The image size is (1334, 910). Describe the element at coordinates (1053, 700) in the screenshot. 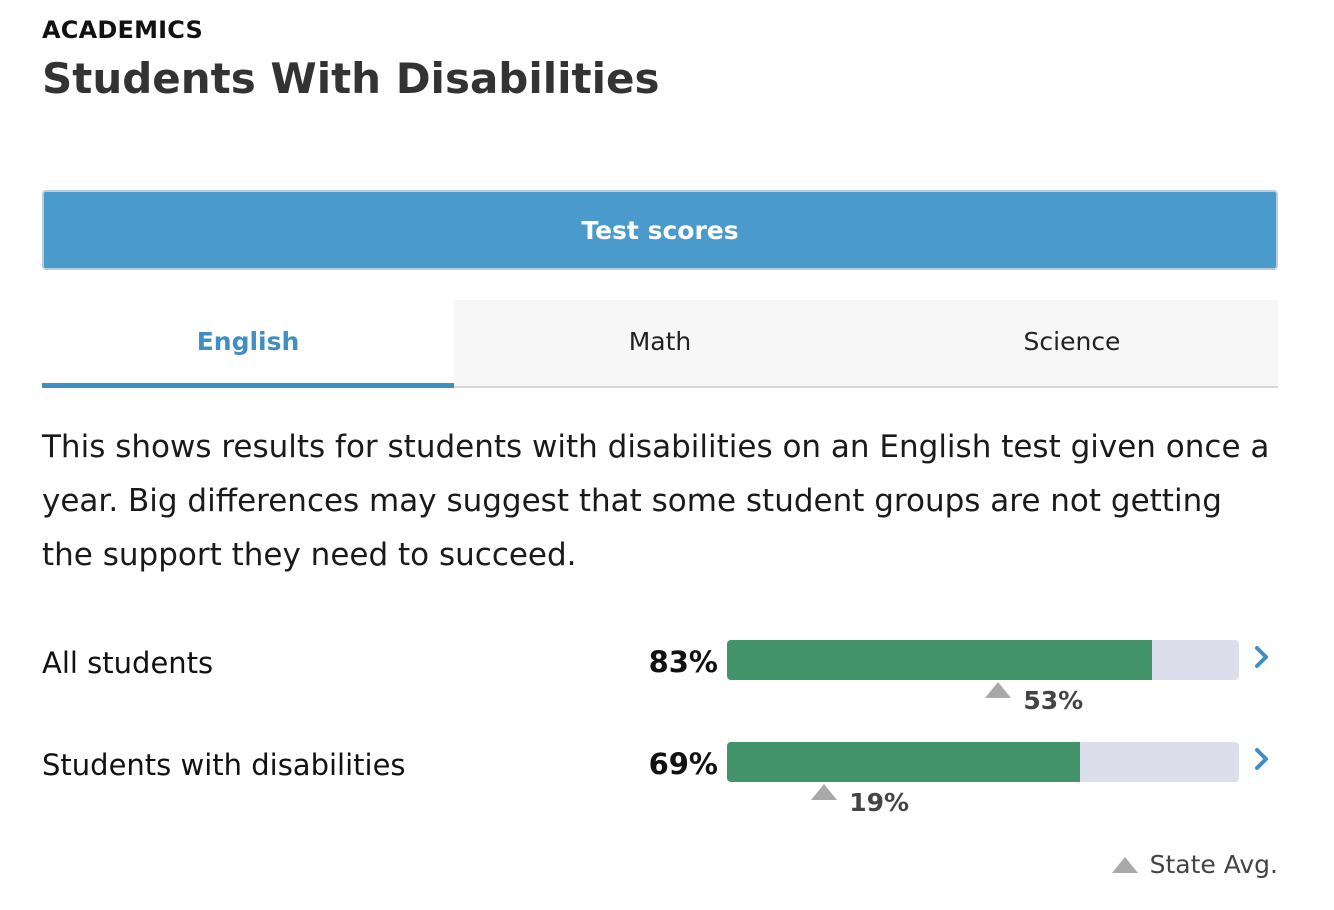

I see `state-average-value: 53%` at that location.